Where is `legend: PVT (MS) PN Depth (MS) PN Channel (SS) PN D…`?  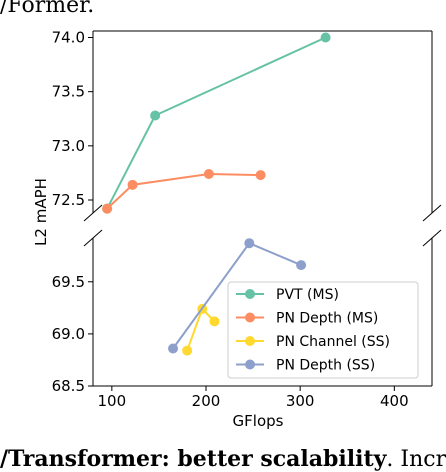 legend: PVT (MS) PN Depth (MS) PN Channel (SS) PN D… is located at coordinates (323, 330).